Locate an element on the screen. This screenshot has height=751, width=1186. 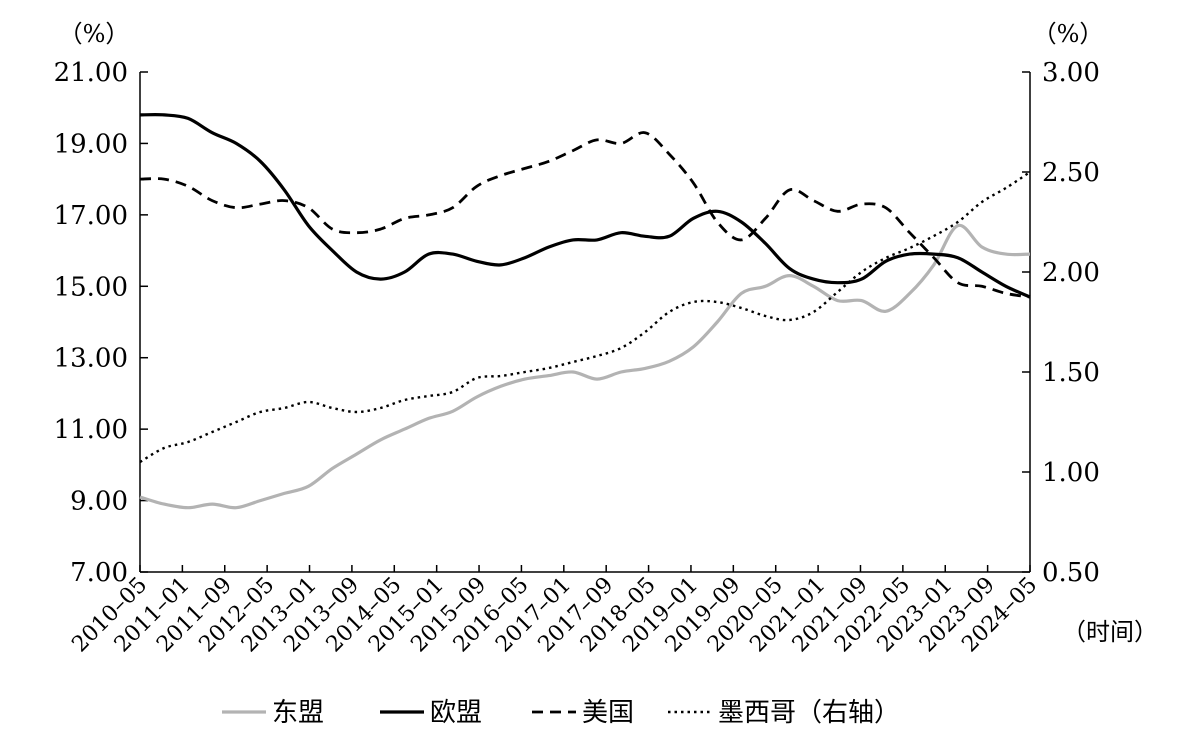
right-tick-label: 1.50 is located at coordinates (1071, 373).